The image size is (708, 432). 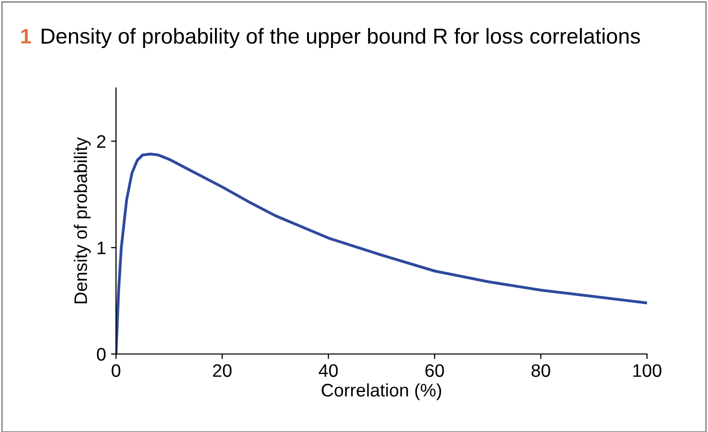 I want to click on x-tick-label: 40, so click(x=328, y=370).